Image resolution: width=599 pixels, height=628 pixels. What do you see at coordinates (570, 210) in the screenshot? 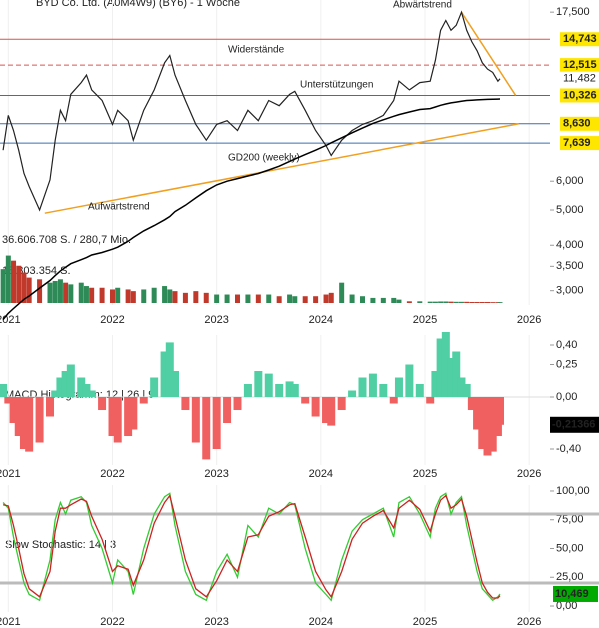
I see `y-tick-label: 5,000` at bounding box center [570, 210].